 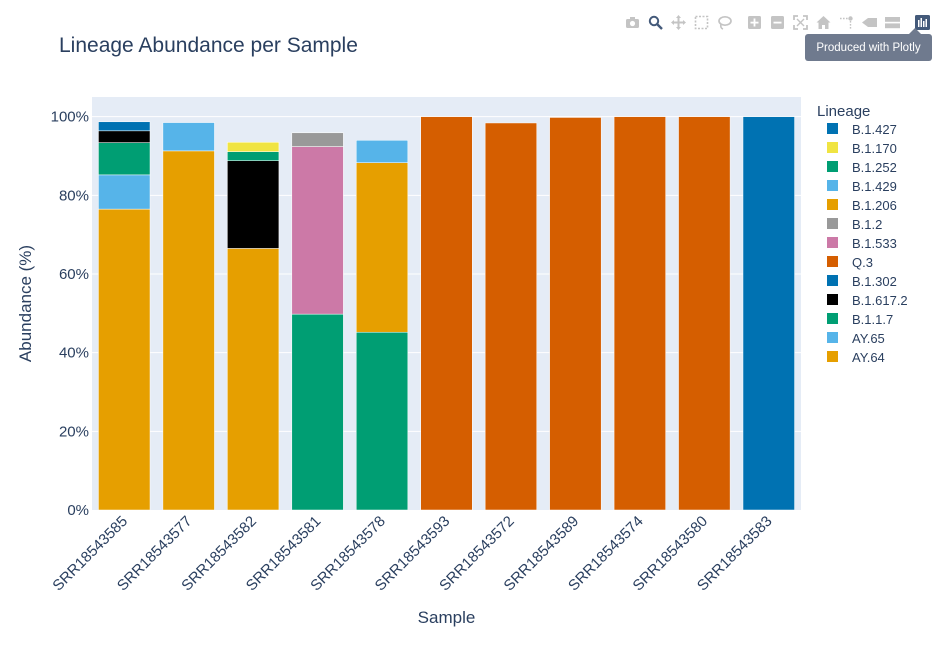 What do you see at coordinates (74, 274) in the screenshot?
I see `y-tick-label: 60%` at bounding box center [74, 274].